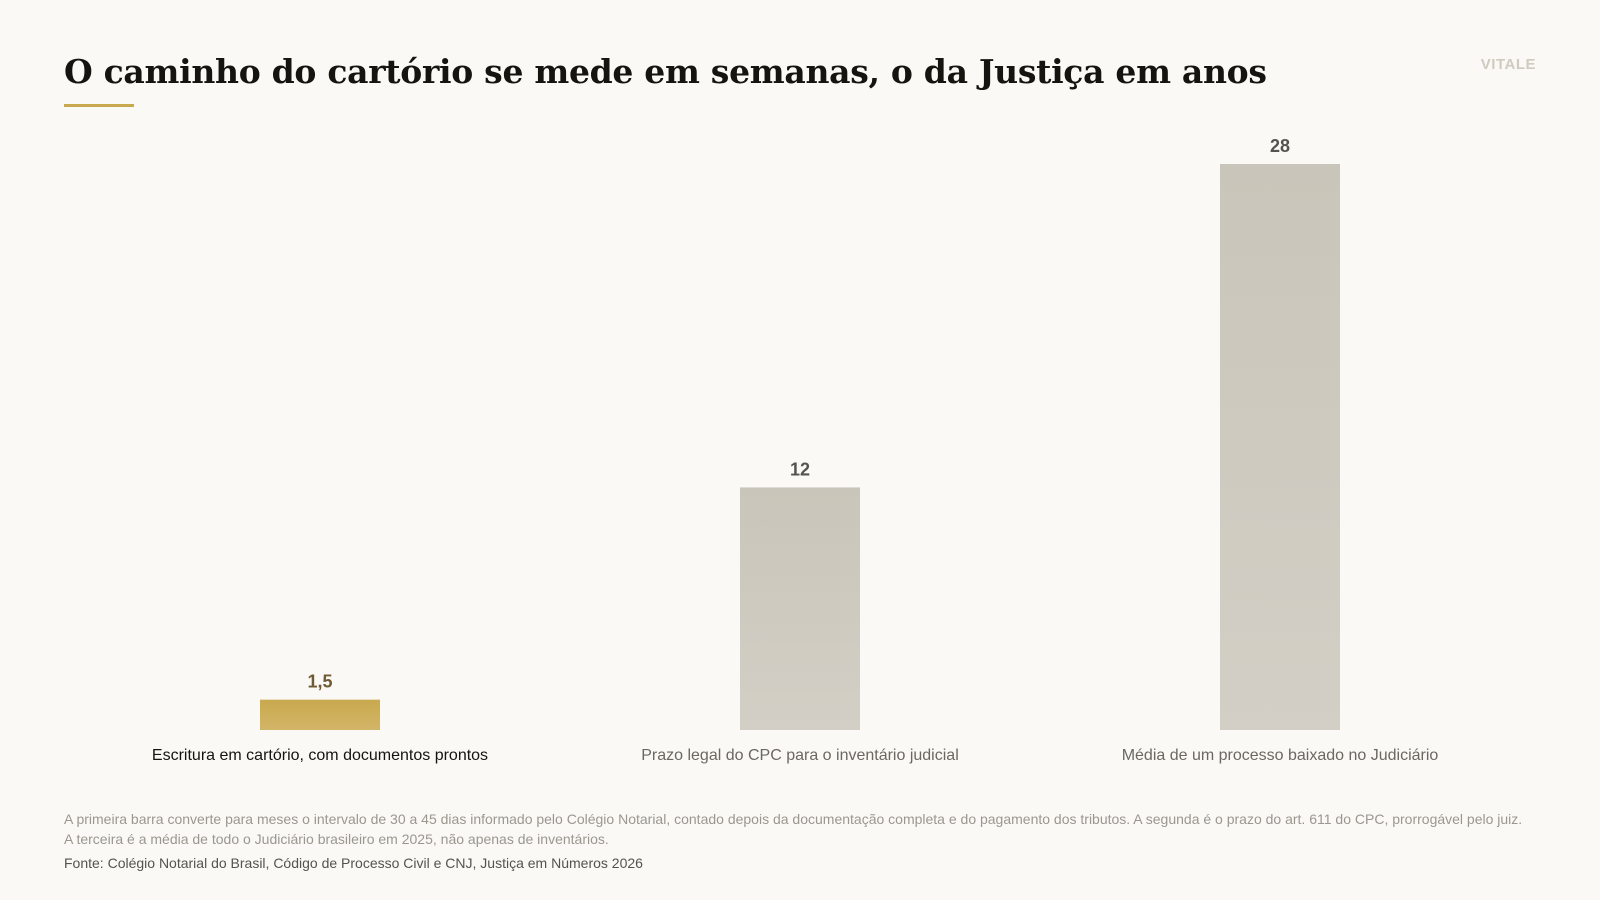 The height and width of the screenshot is (900, 1600). Describe the element at coordinates (319, 682) in the screenshot. I see `bar-value-label-1: 1,5` at that location.